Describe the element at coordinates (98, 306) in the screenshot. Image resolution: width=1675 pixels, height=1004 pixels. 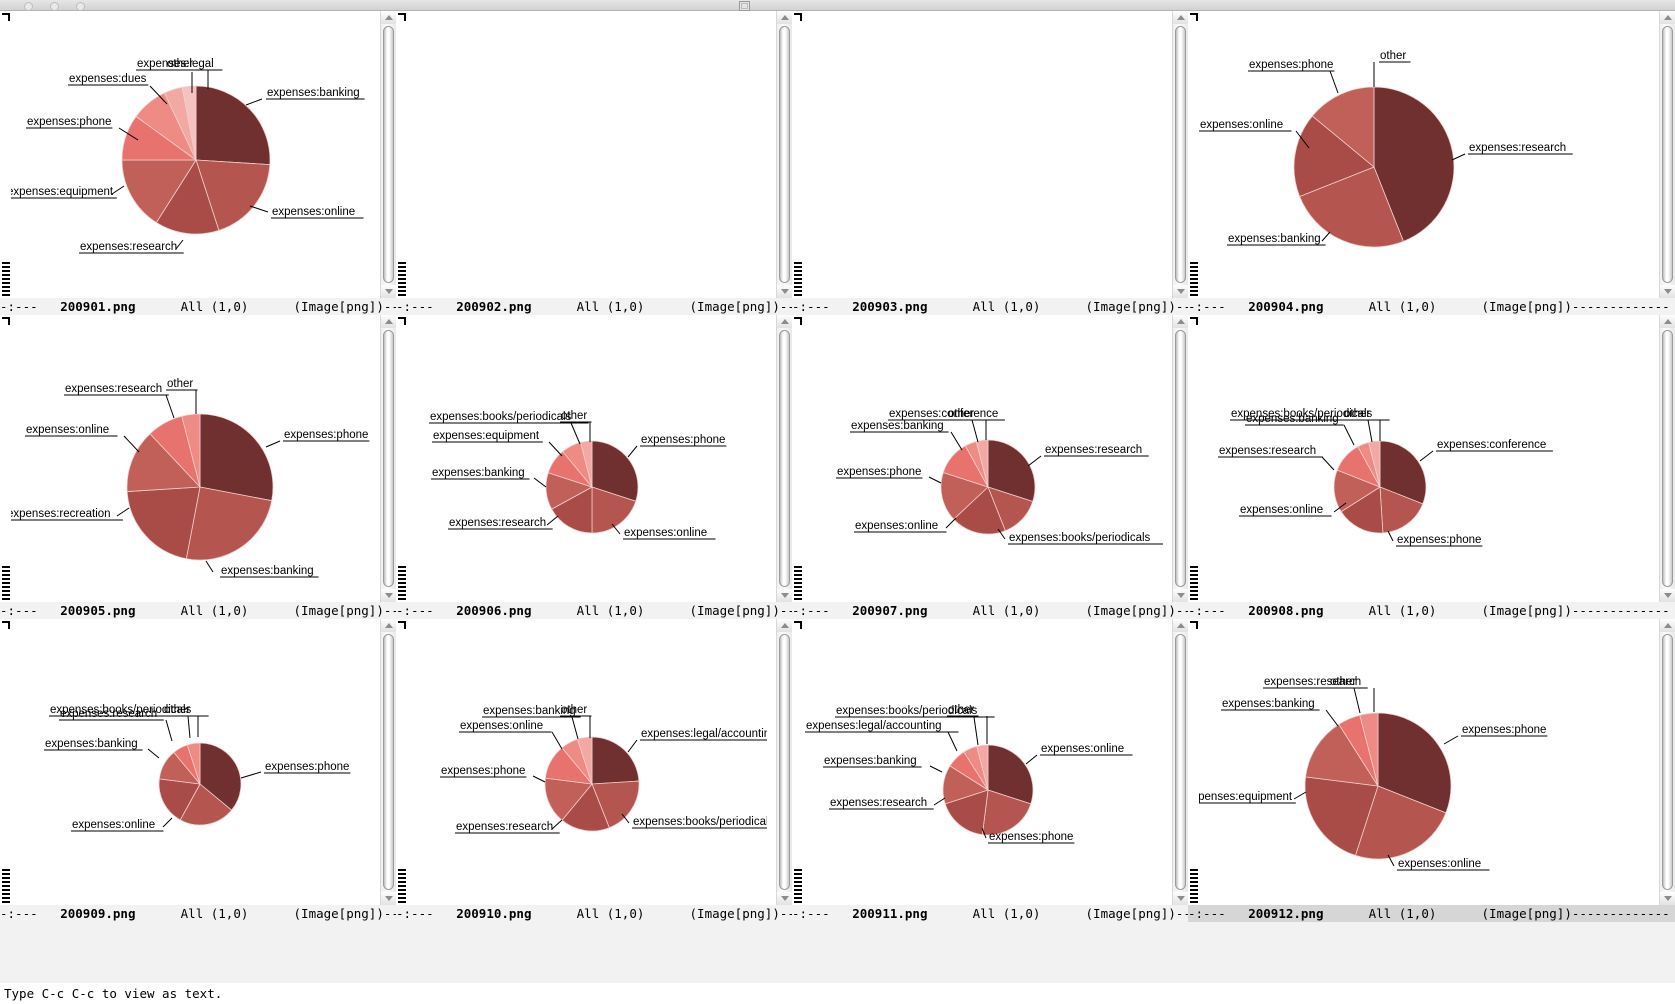
I see `mode-line-buffer-name: 200901.png` at that location.